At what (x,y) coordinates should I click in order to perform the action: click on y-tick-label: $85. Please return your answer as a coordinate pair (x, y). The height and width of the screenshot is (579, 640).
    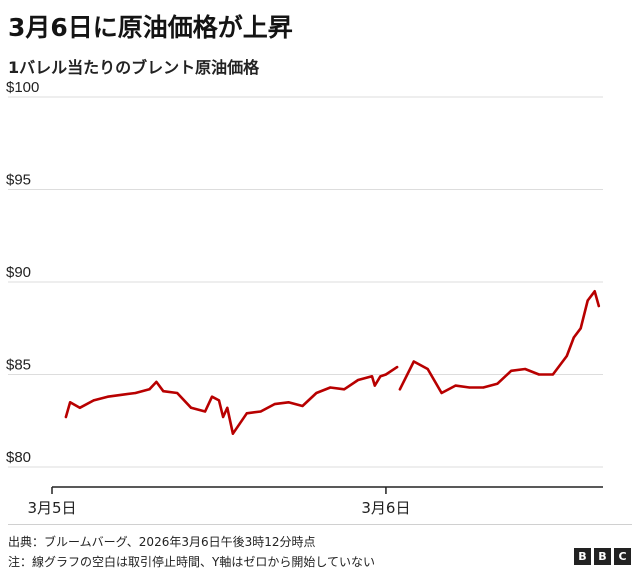
    Looking at the image, I should click on (18, 365).